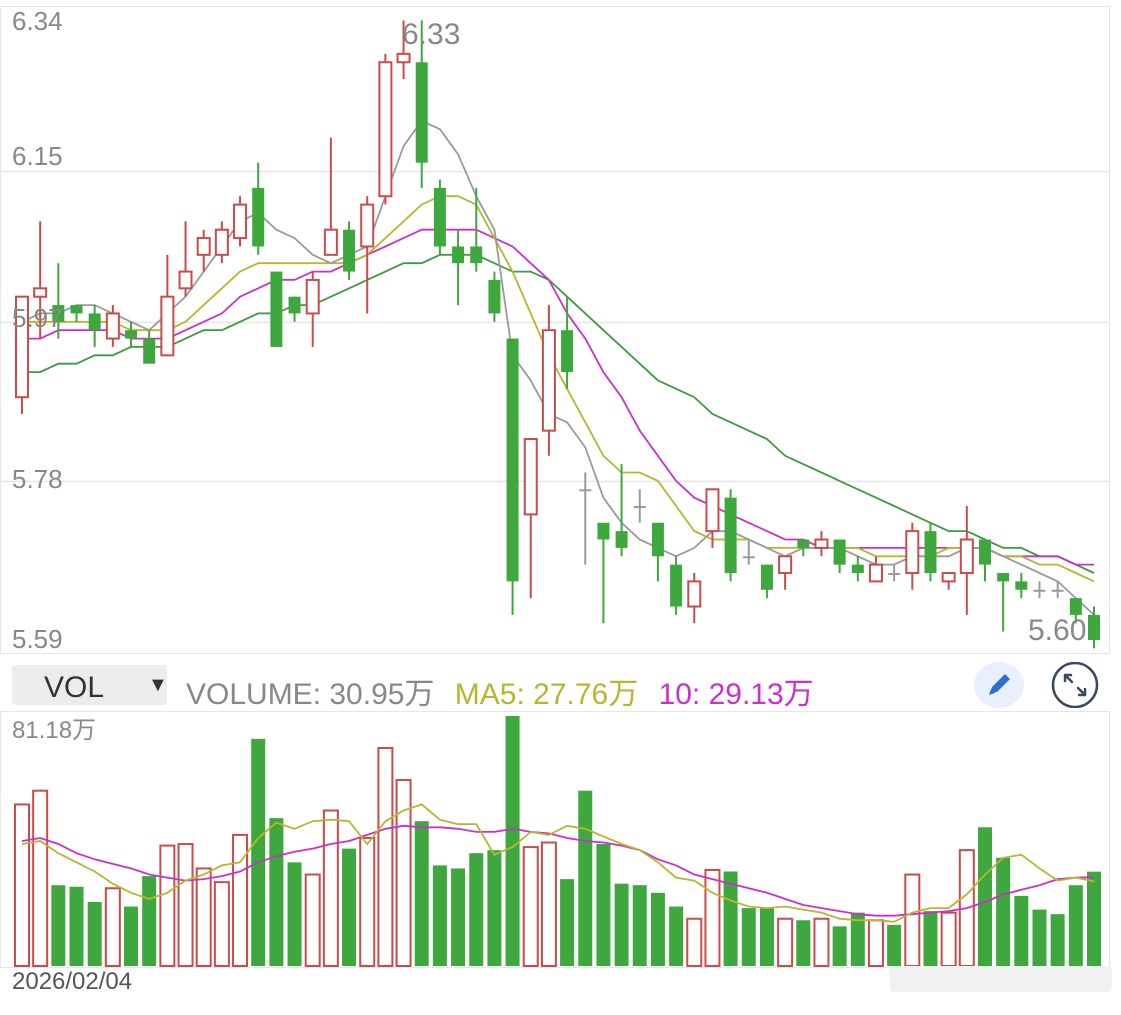 Image resolution: width=1121 pixels, height=1015 pixels. Describe the element at coordinates (506, 691) in the screenshot. I see `volume-legend: VOLUME: 30.95万 MA5: 27.76万 10: 29.13万` at that location.